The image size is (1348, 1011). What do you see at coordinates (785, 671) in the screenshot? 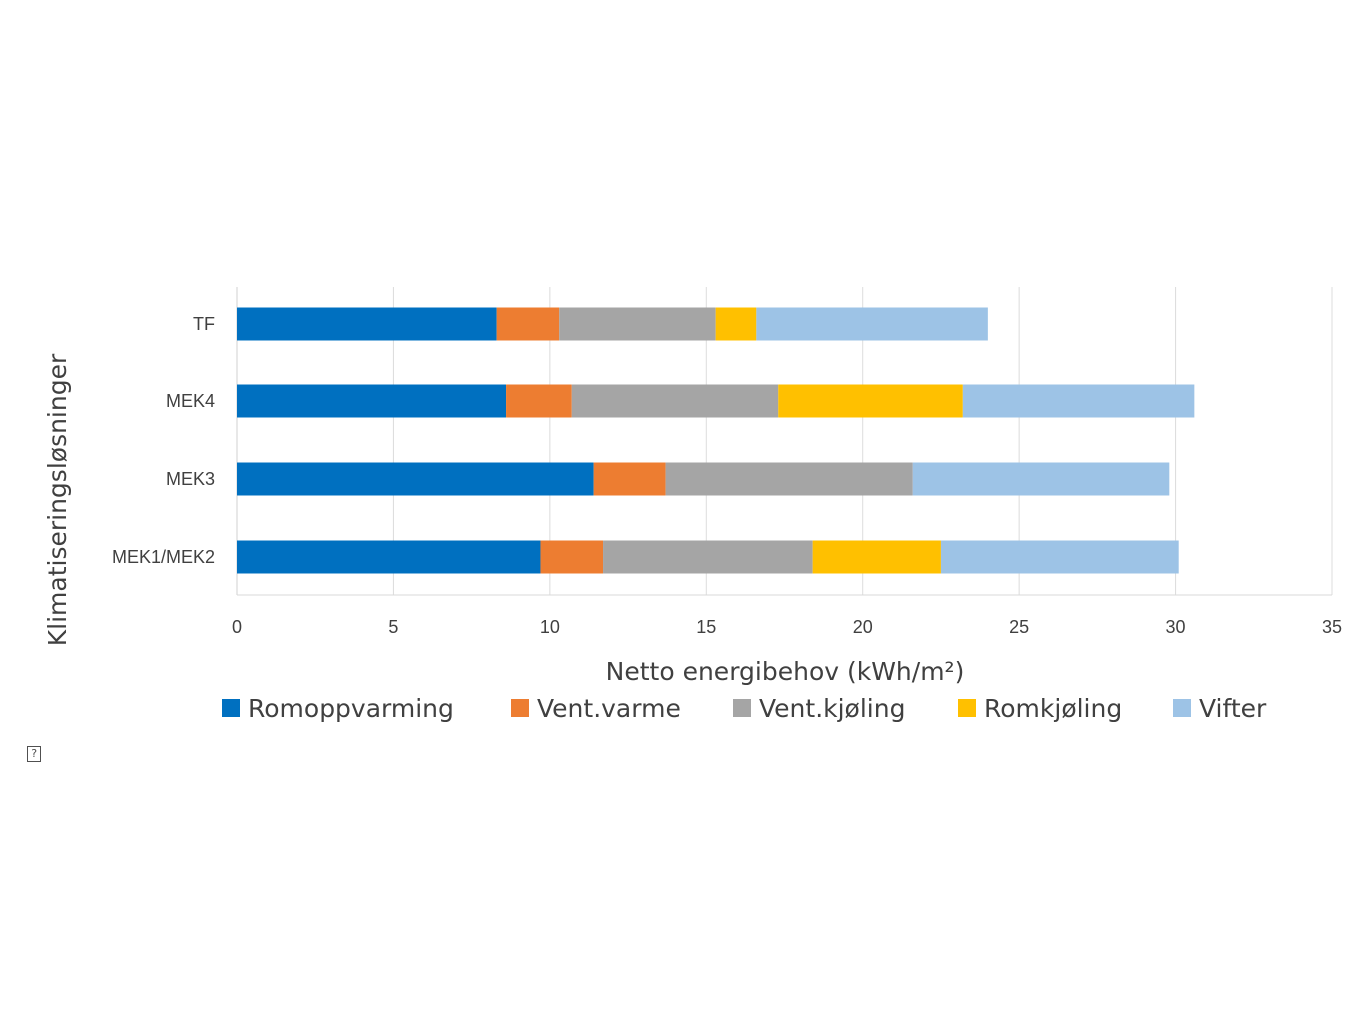
I see `x-axis-title: Netto energibehov (kWh/m²)` at bounding box center [785, 671].